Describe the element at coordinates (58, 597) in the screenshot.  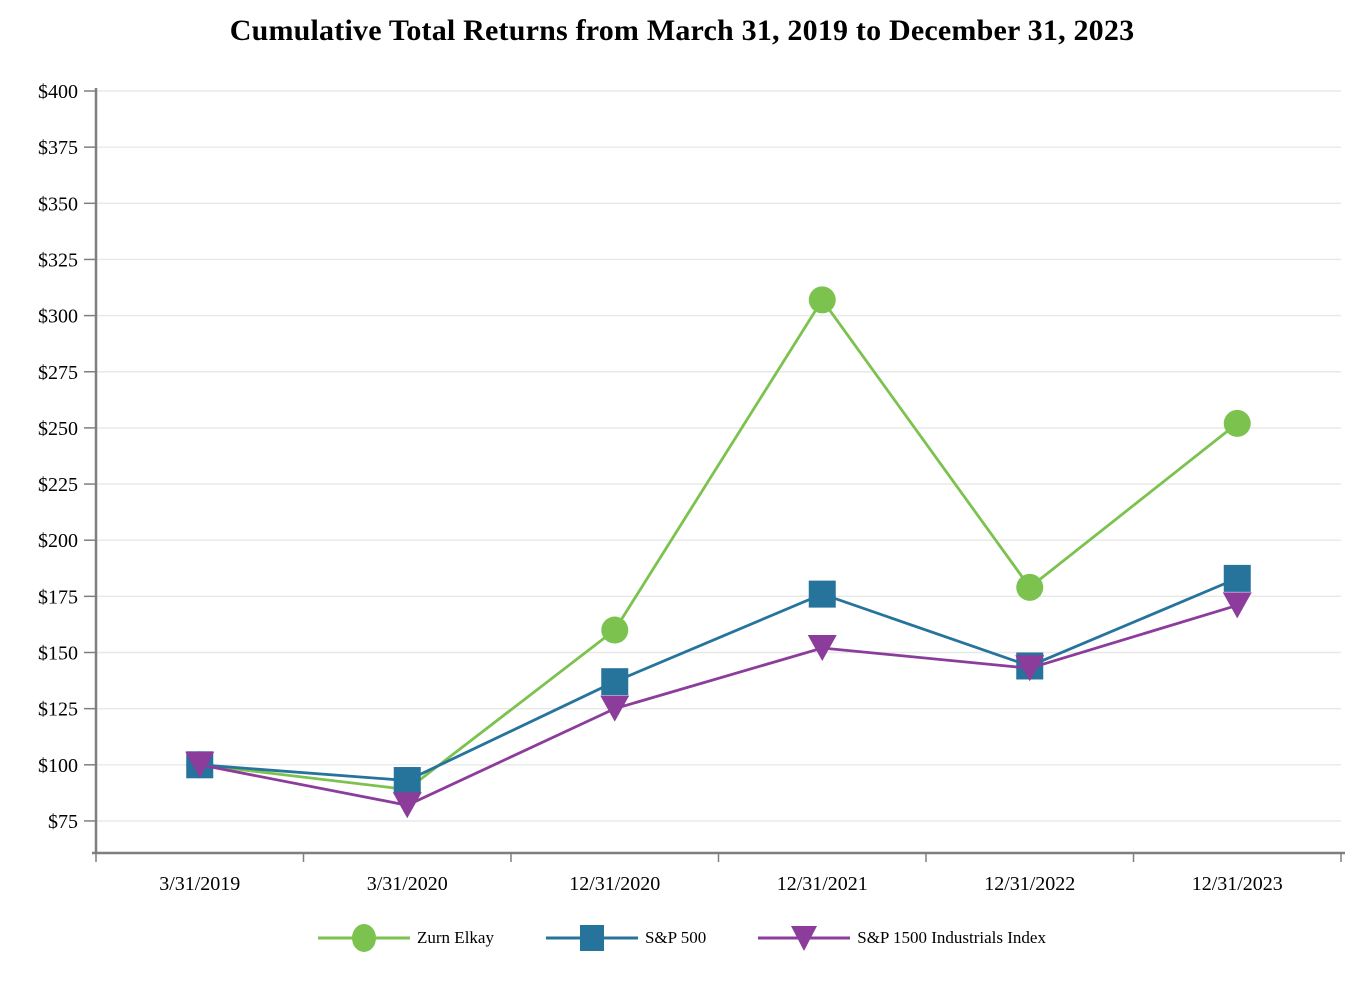
I see `y-tick-label: $175` at that location.